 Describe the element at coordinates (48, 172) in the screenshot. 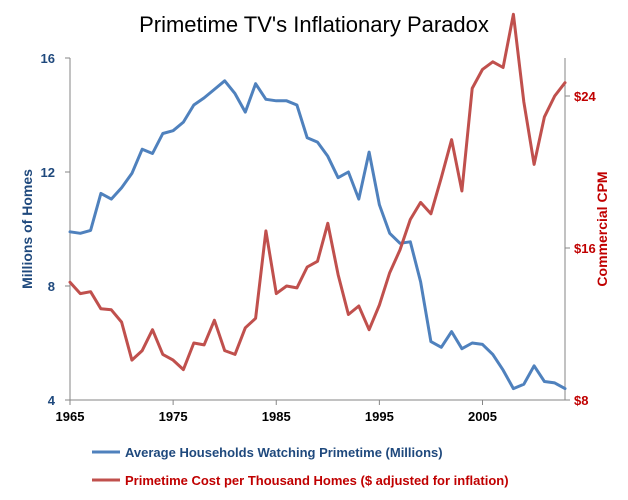

I see `left-tick-label: 12` at that location.